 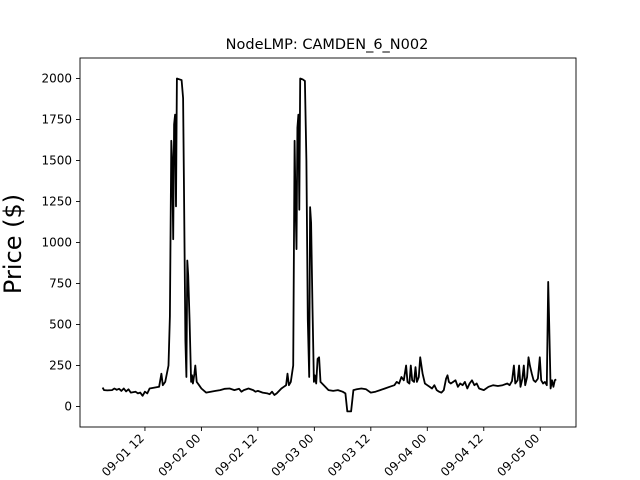 I want to click on y-tick-label: 750, so click(x=60, y=284).